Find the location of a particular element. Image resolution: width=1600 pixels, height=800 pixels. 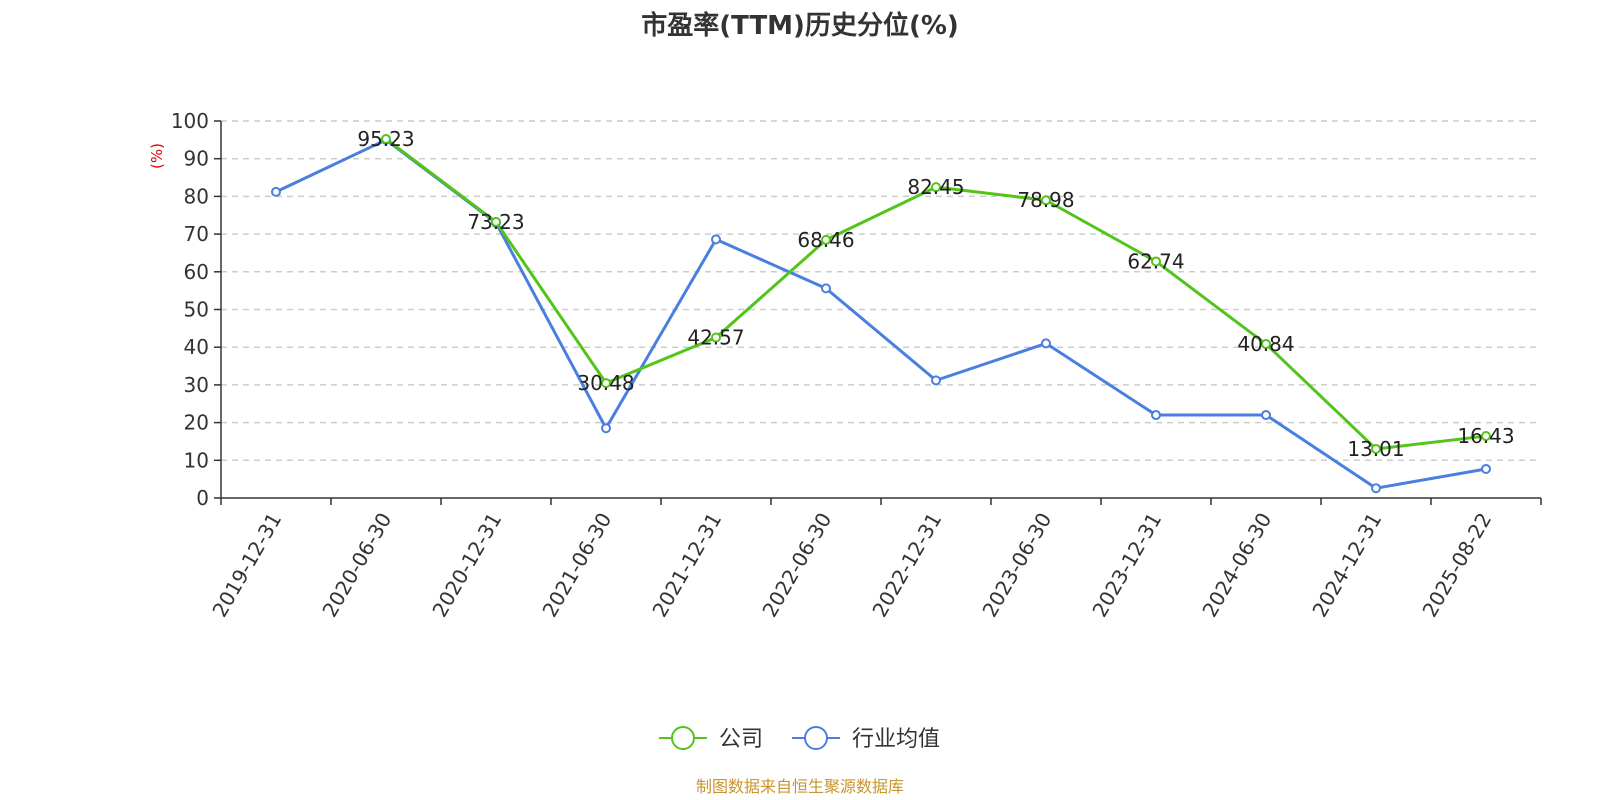

data-label: 68.46 is located at coordinates (825, 240).